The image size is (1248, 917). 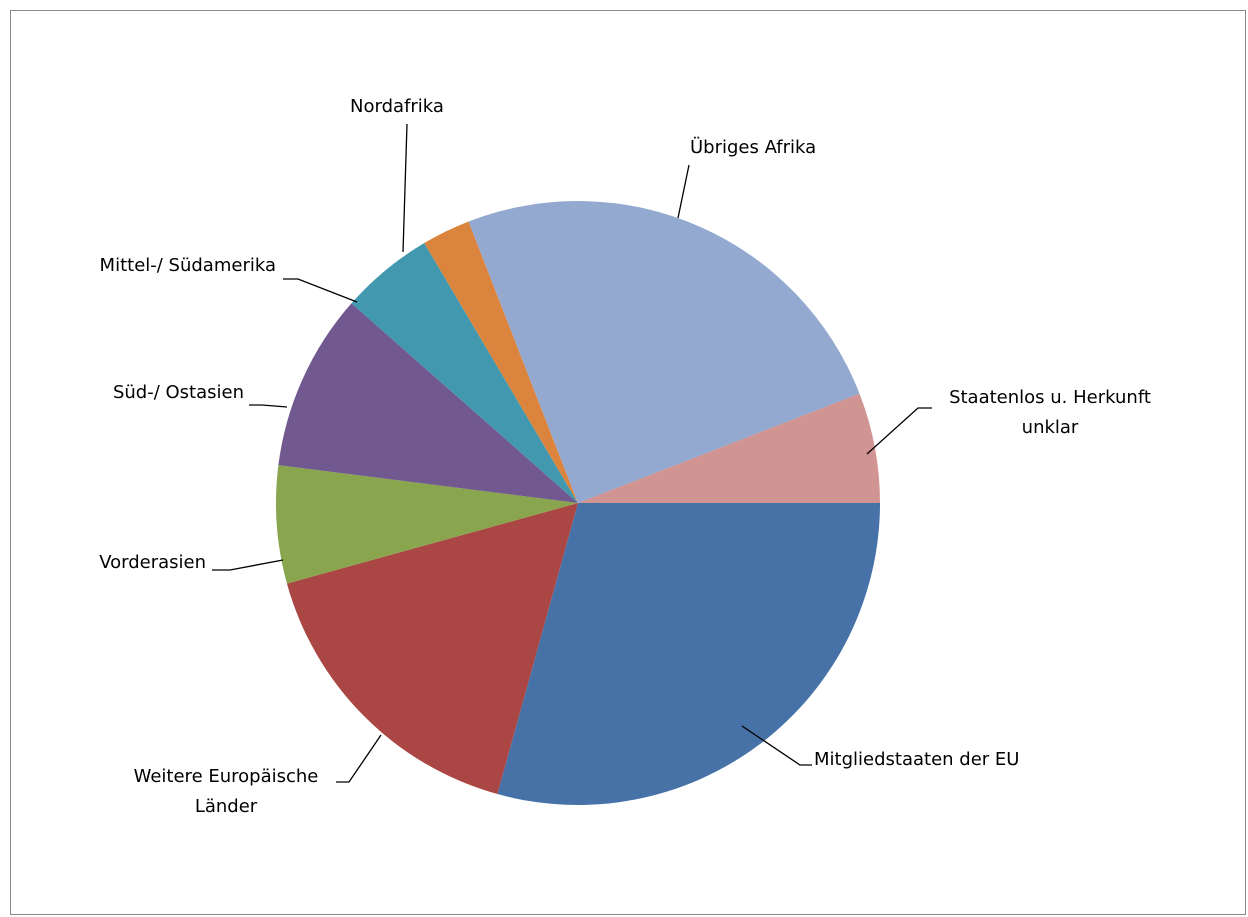 I want to click on pie-slice-sued-ostasien, so click(x=428, y=403).